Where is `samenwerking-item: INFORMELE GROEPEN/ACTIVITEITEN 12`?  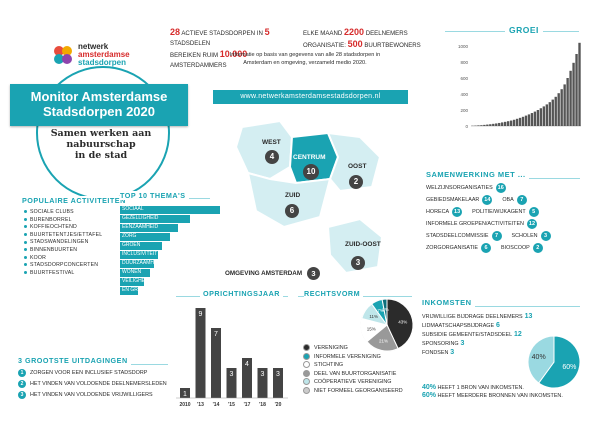
samenwerking-item: INFORMELE GROEPEN/ACTIVITEITEN 12 is located at coordinates (481, 224).